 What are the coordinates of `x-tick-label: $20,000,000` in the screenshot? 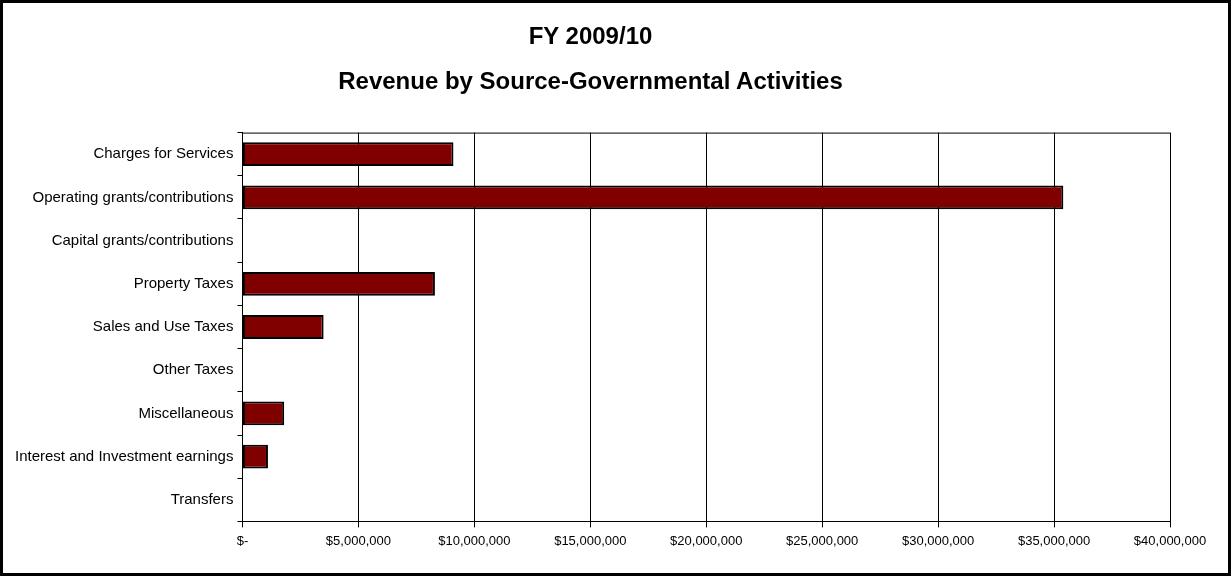 It's located at (706, 540).